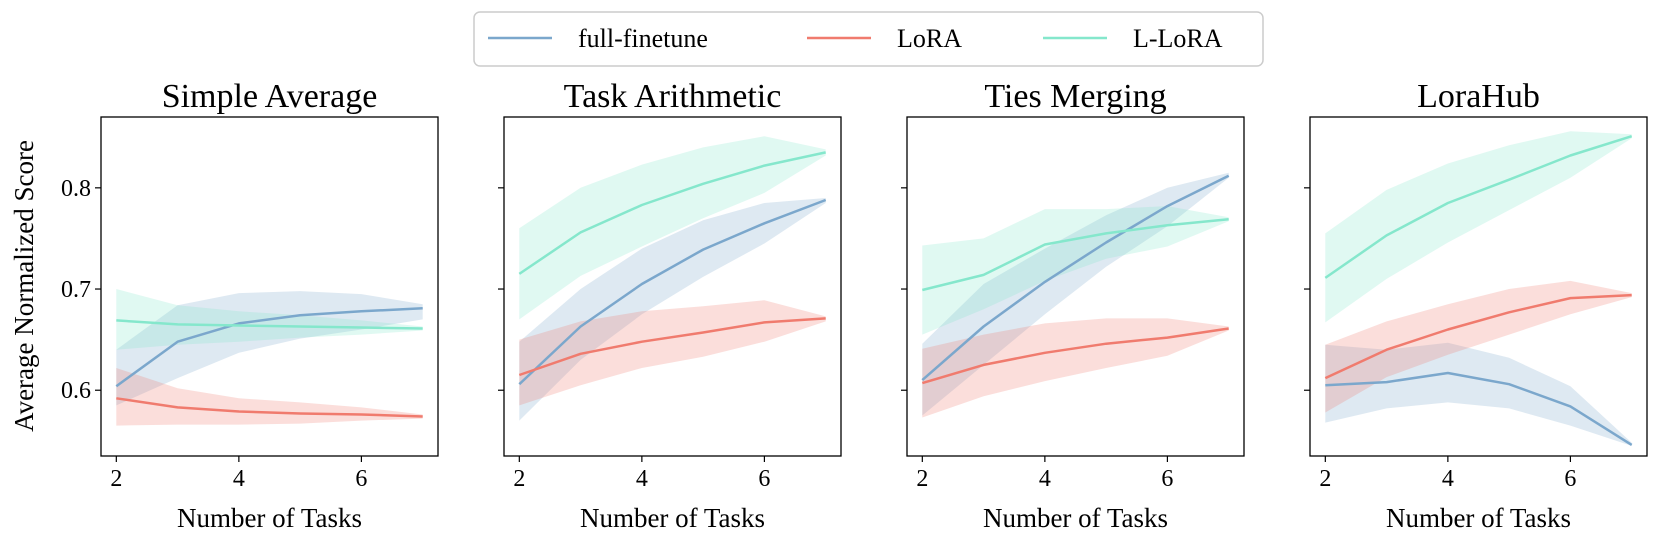  Describe the element at coordinates (76, 189) in the screenshot. I see `y-tick-label: 0.8` at that location.